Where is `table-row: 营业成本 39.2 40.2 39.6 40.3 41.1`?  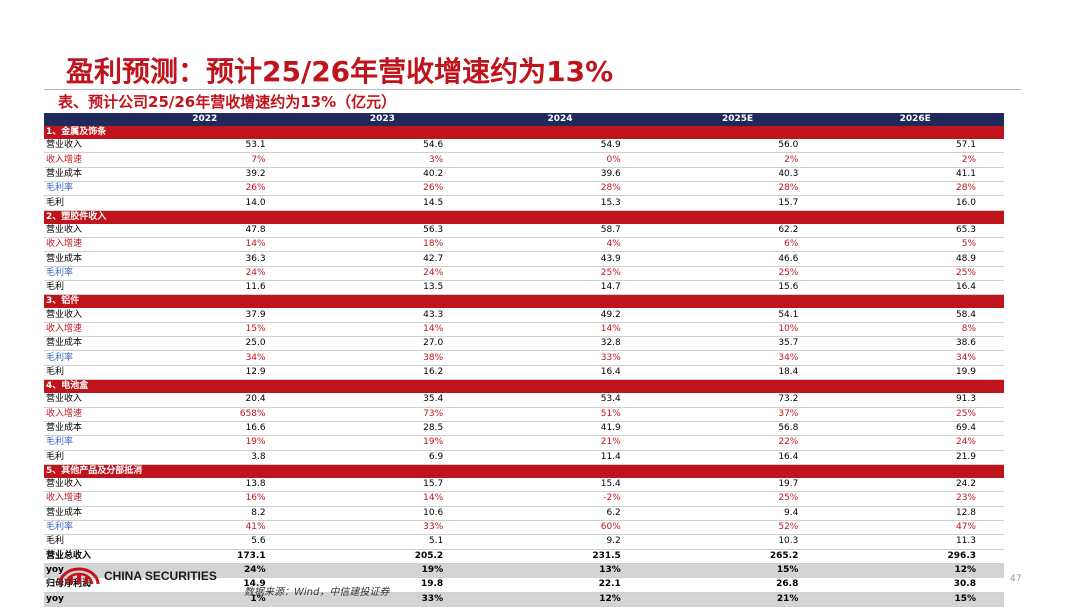
table-row: 营业成本 39.2 40.2 39.6 40.3 41.1 is located at coordinates (524, 175).